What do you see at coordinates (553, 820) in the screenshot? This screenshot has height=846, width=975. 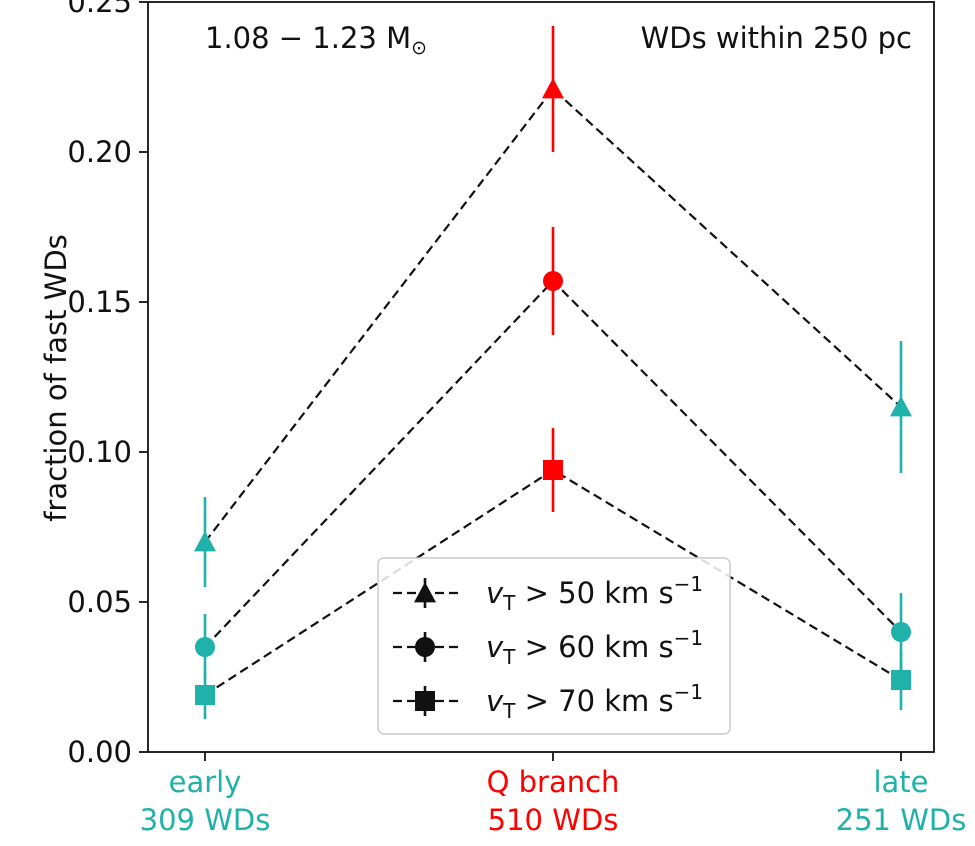 I see `x-category-count: 510 WDs` at bounding box center [553, 820].